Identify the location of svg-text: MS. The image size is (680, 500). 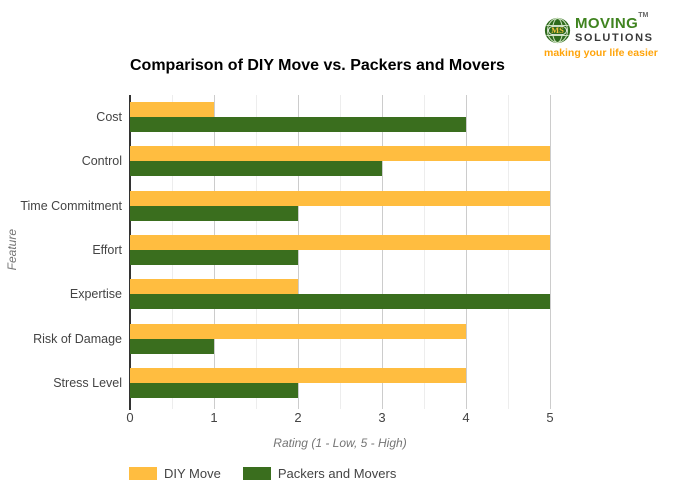
(557, 30).